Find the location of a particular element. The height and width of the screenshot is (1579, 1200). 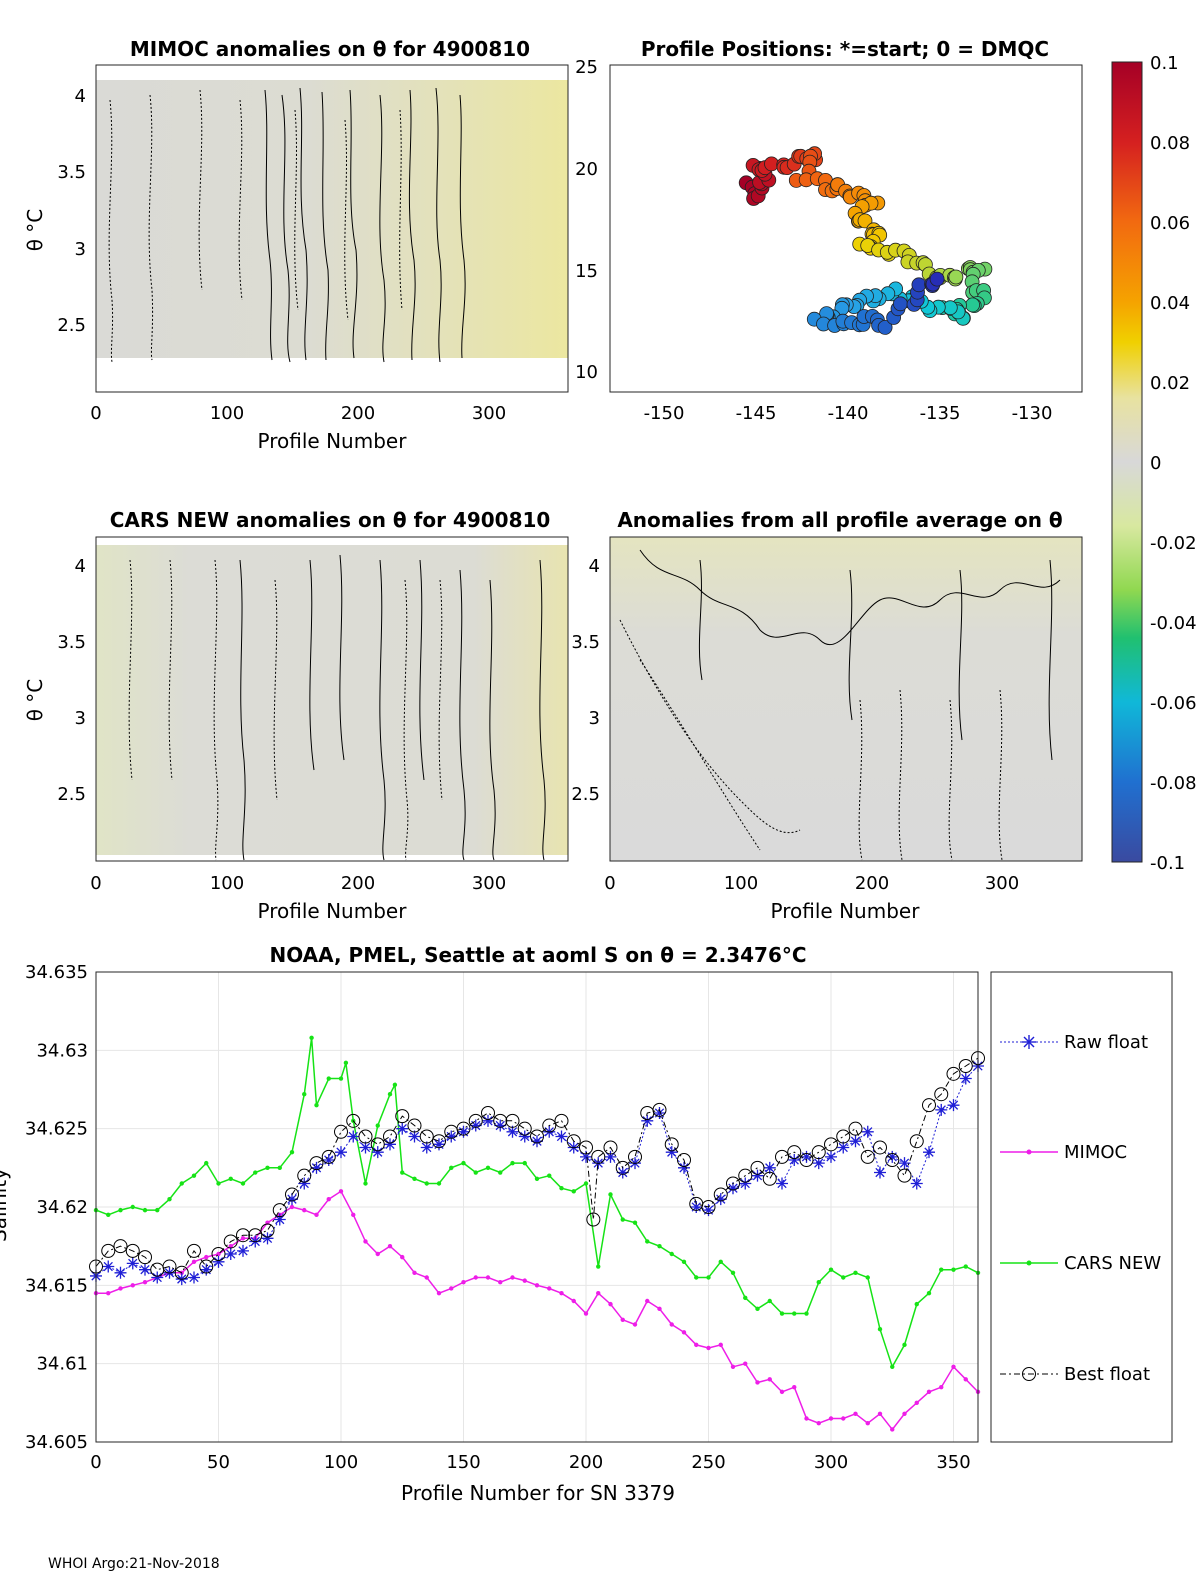

avg-xtick: 0 is located at coordinates (609, 883).